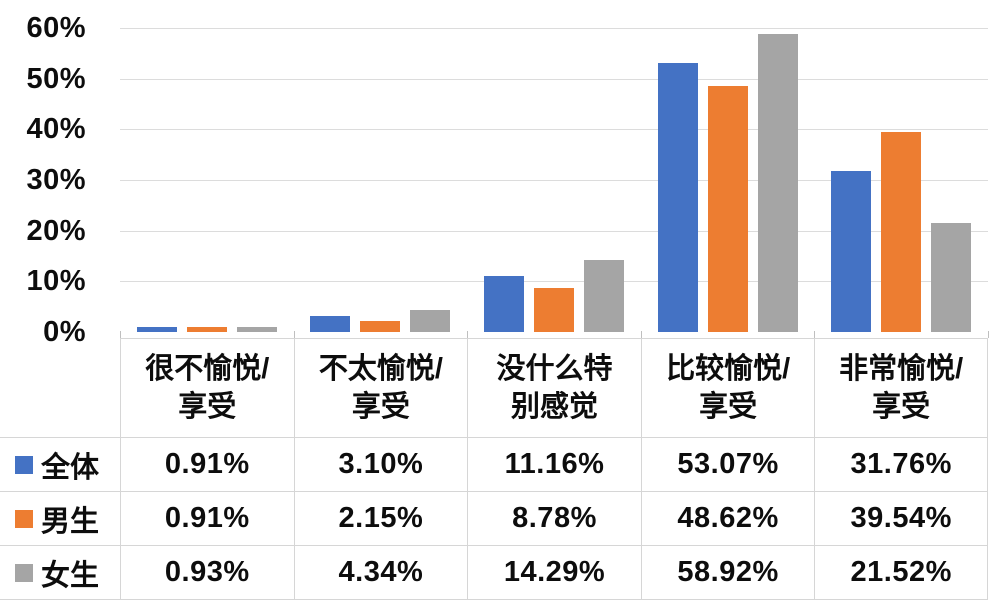 This screenshot has height=609, width=1000. Describe the element at coordinates (380, 519) in the screenshot. I see `value-cell: 2.15%` at that location.